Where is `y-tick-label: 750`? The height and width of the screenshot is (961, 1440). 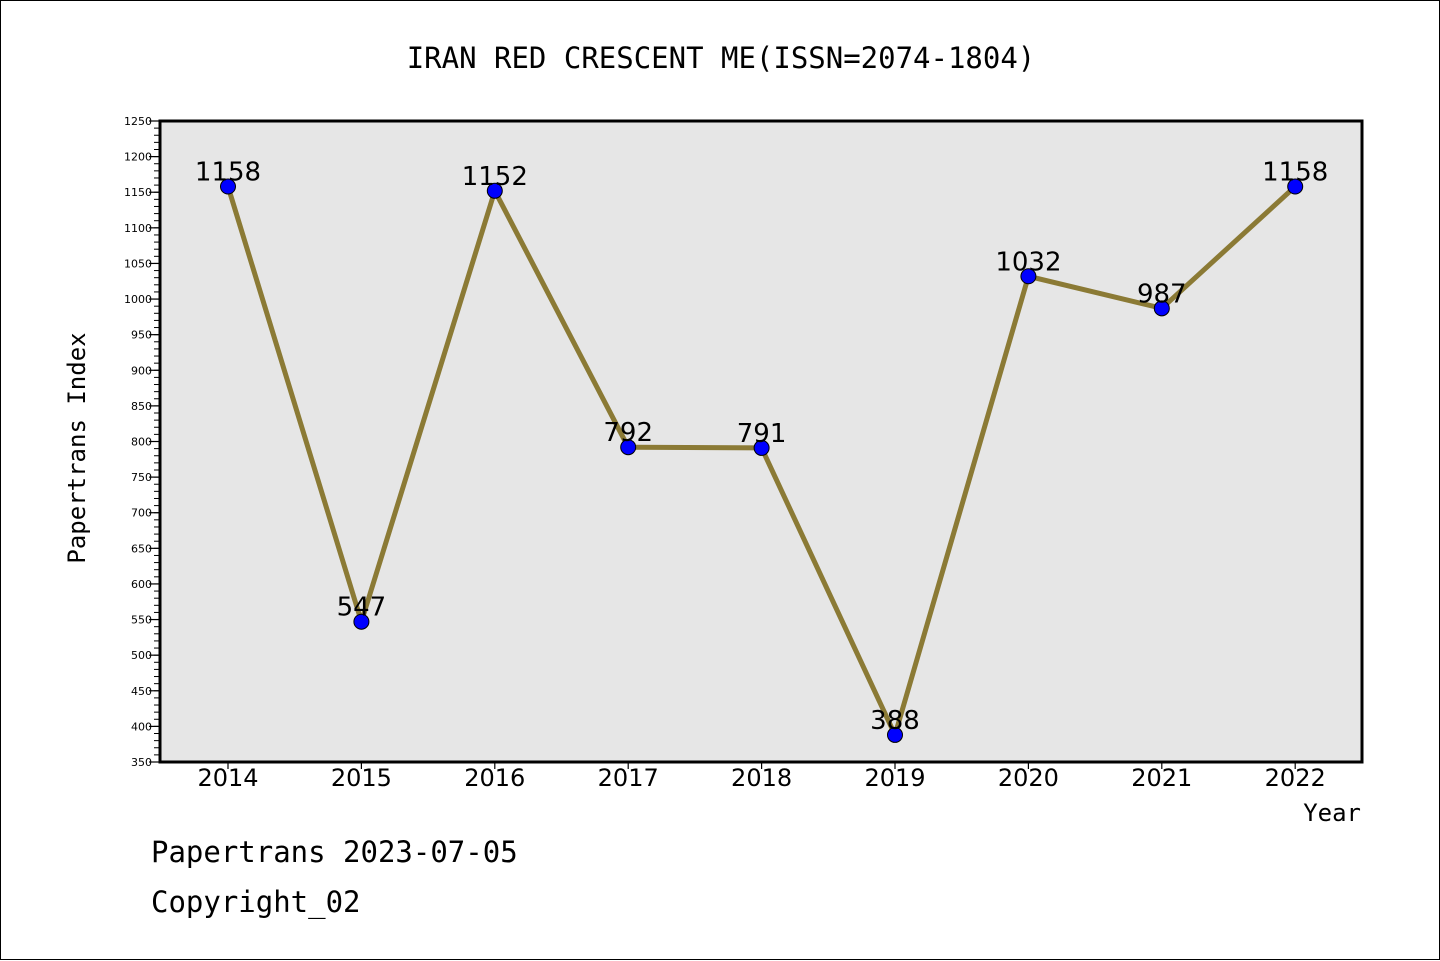 y-tick-label: 750 is located at coordinates (141, 477).